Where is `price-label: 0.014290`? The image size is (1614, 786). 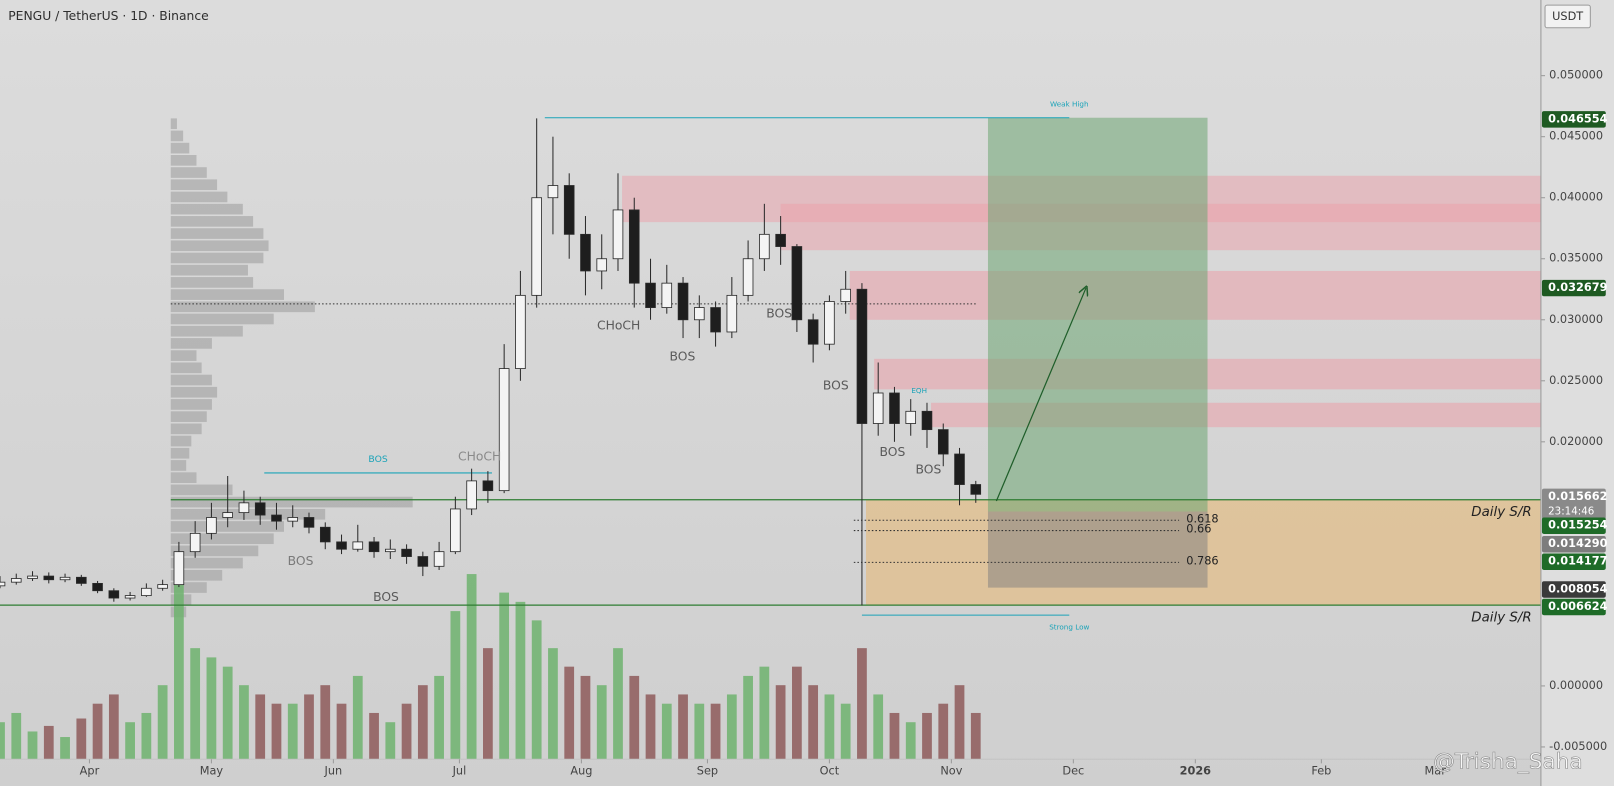 price-label: 0.014290 is located at coordinates (1577, 543).